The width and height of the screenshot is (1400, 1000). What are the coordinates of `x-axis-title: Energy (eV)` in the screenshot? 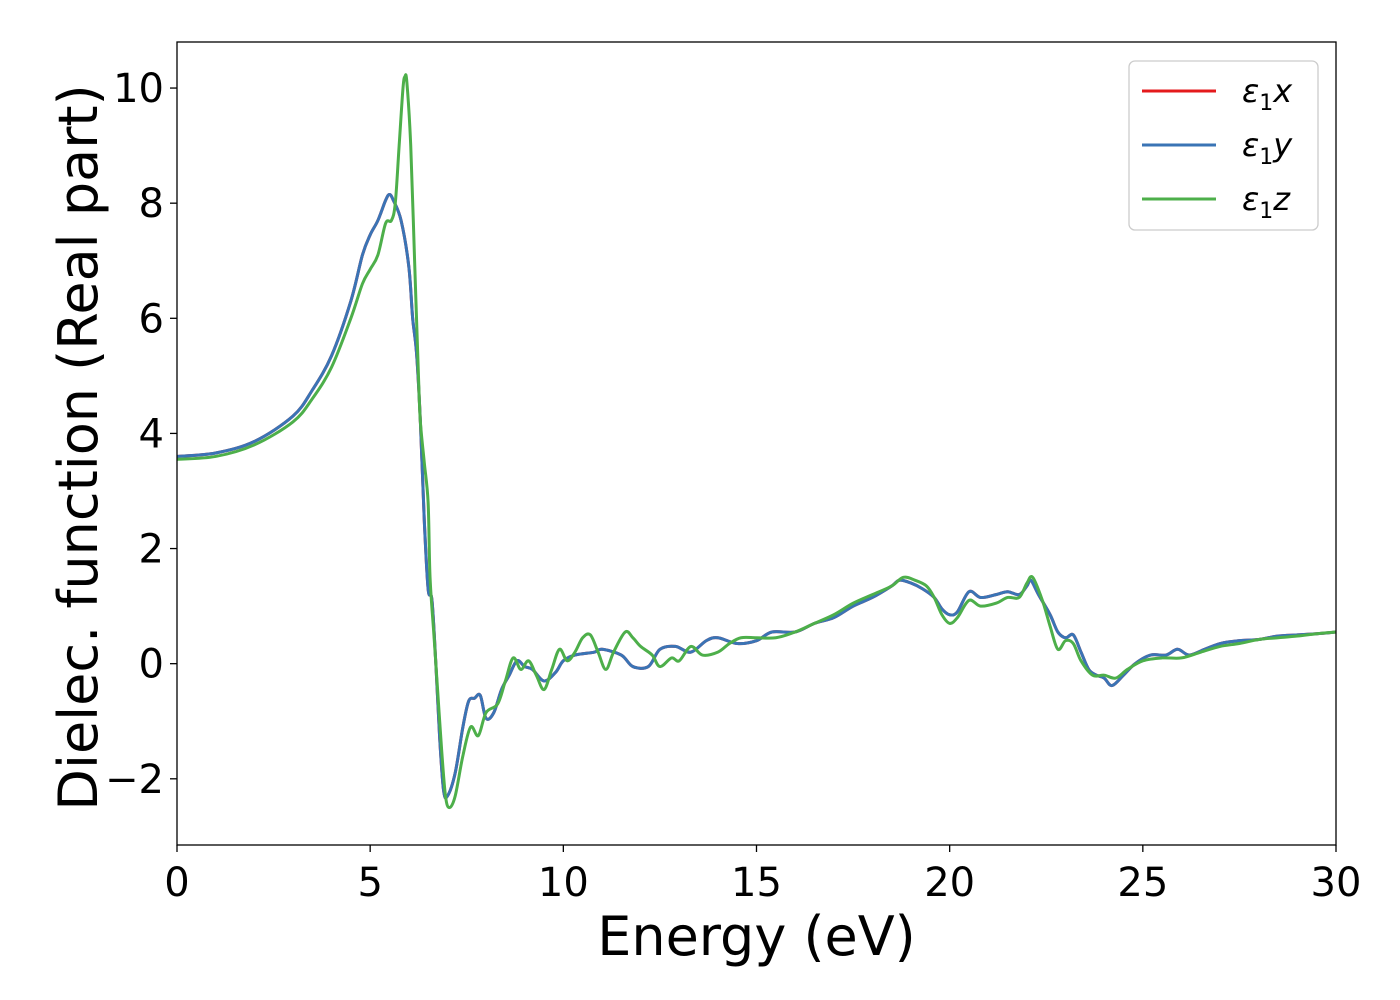 It's located at (756, 936).